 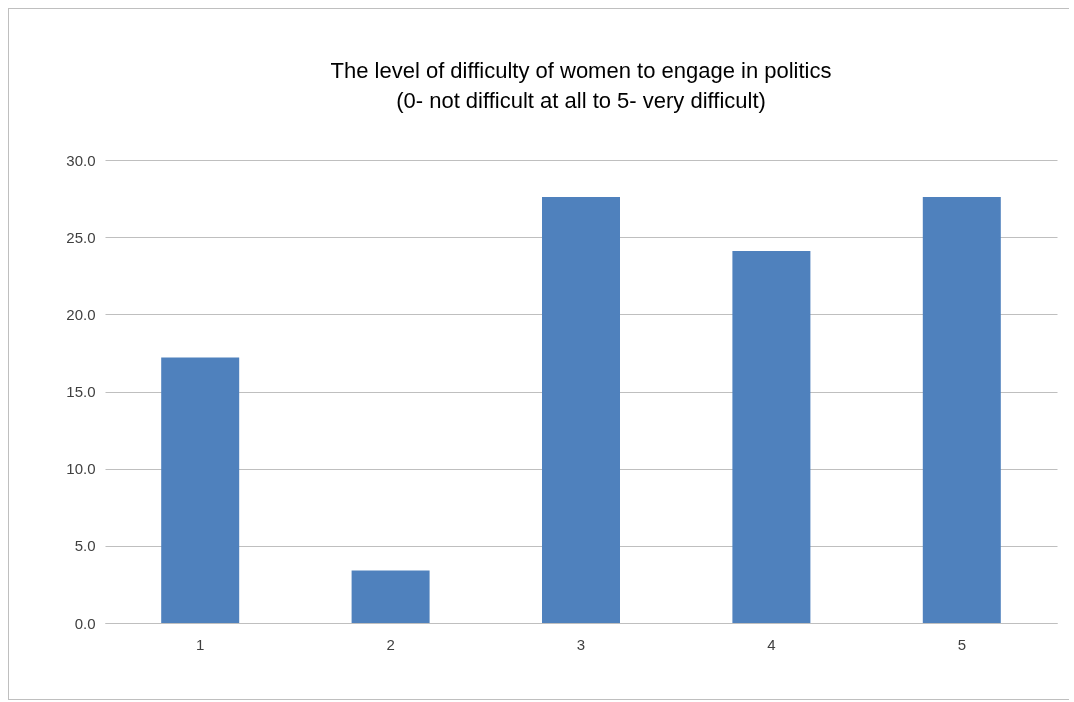 What do you see at coordinates (581, 100) in the screenshot?
I see `chart-subtitle: (0- not difficult at all to 5- very difficult)` at bounding box center [581, 100].